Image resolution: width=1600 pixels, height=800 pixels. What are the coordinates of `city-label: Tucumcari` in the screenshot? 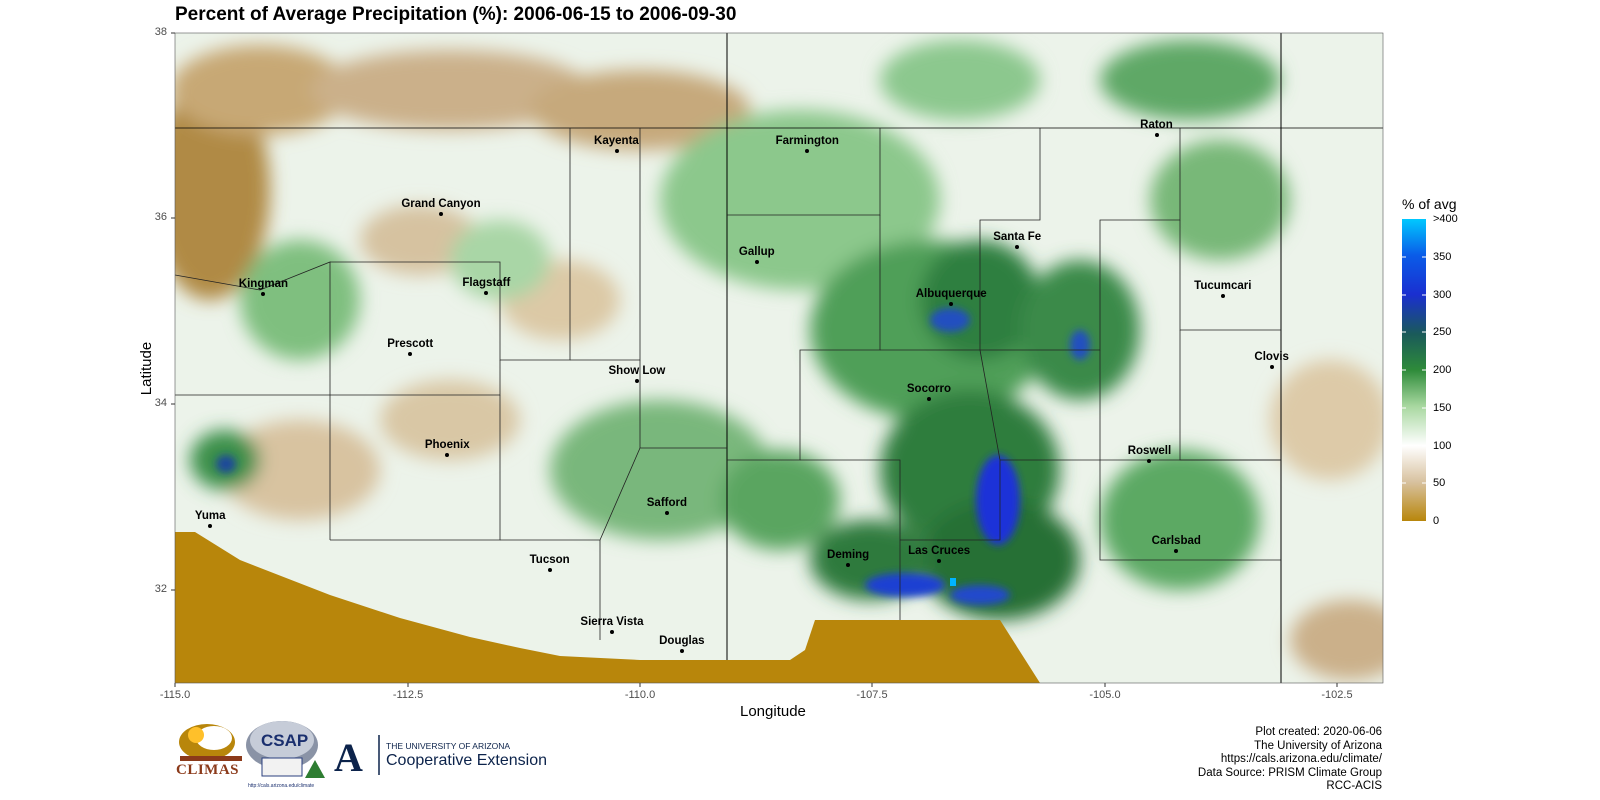 It's located at (1223, 285).